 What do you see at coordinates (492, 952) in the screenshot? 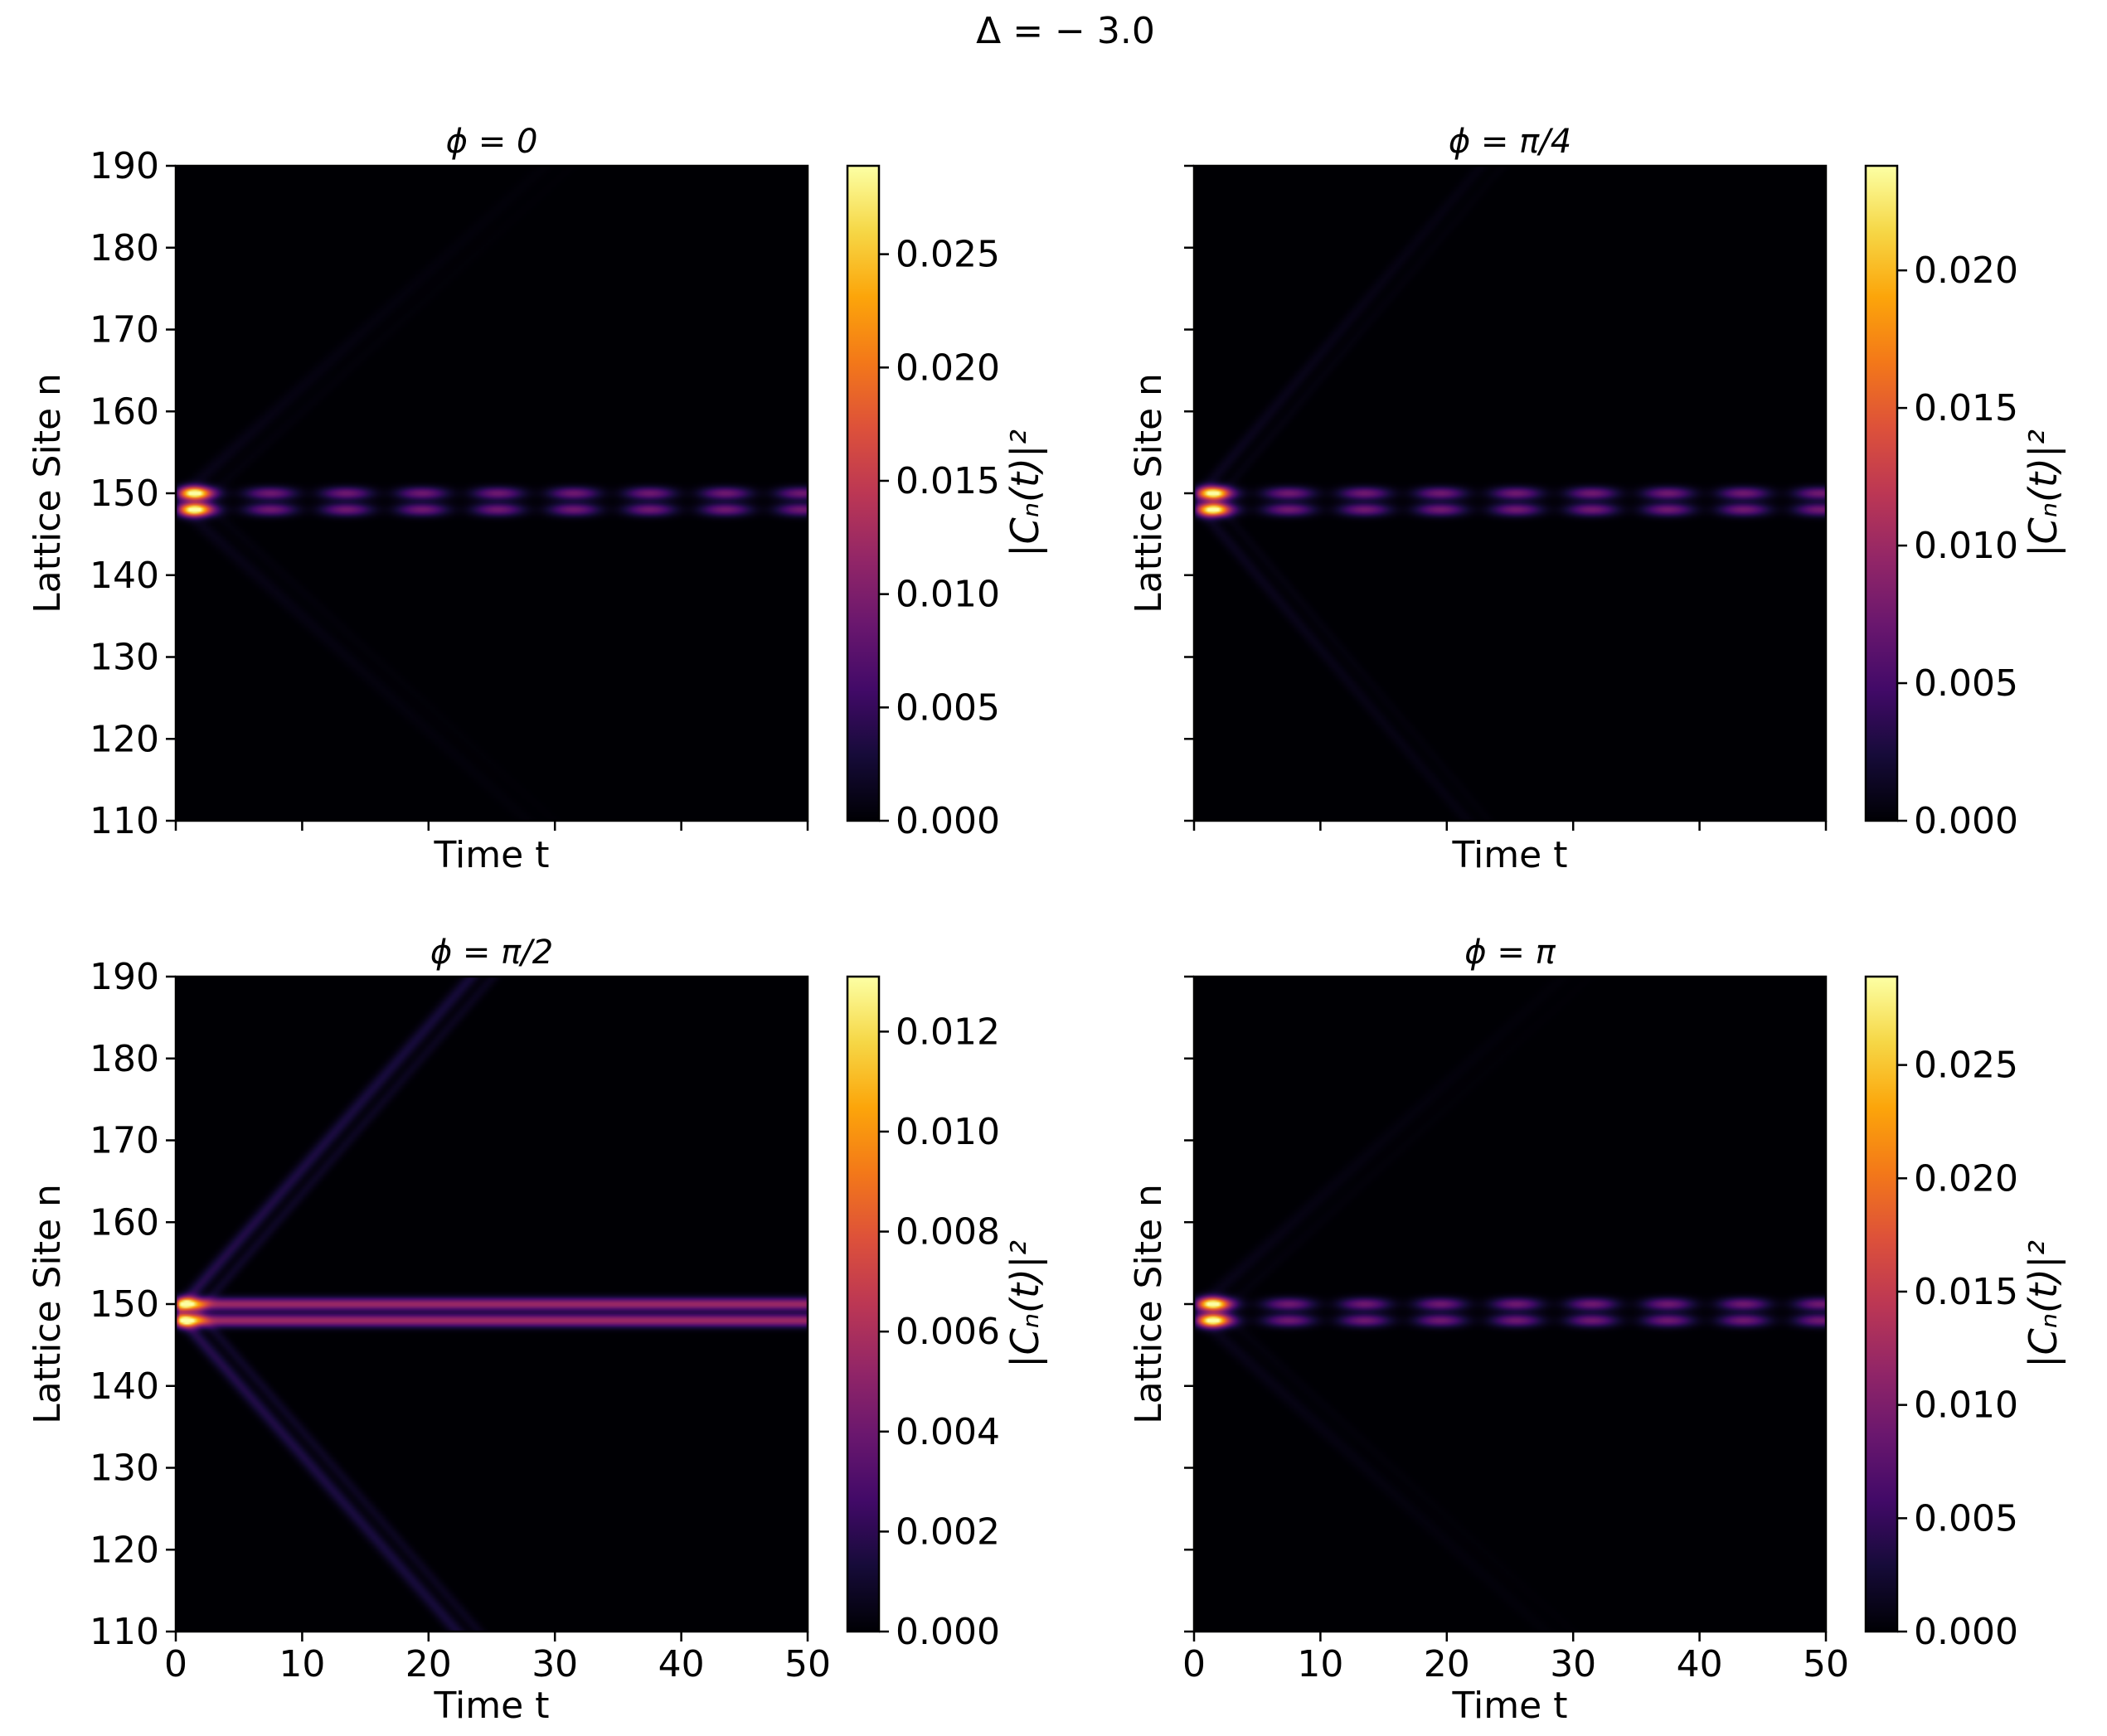
I see `panel-title: ϕ = π/2` at bounding box center [492, 952].